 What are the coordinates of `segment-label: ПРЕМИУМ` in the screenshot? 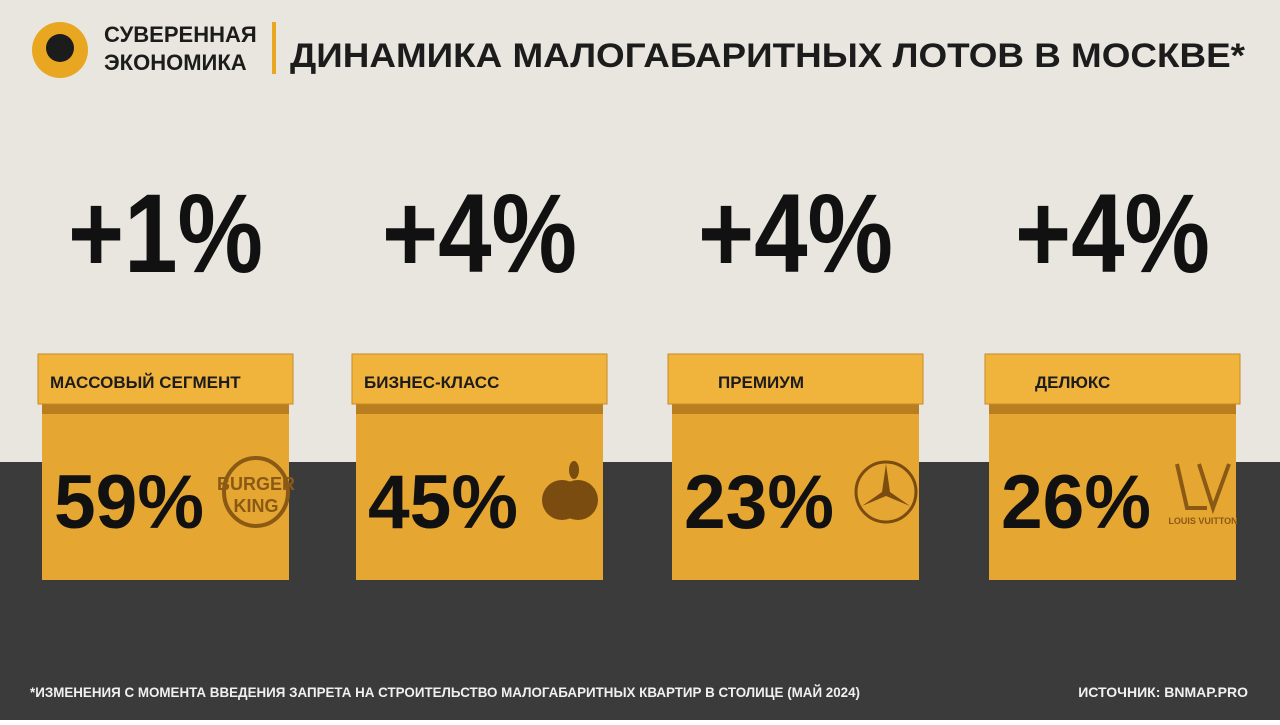 It's located at (761, 382).